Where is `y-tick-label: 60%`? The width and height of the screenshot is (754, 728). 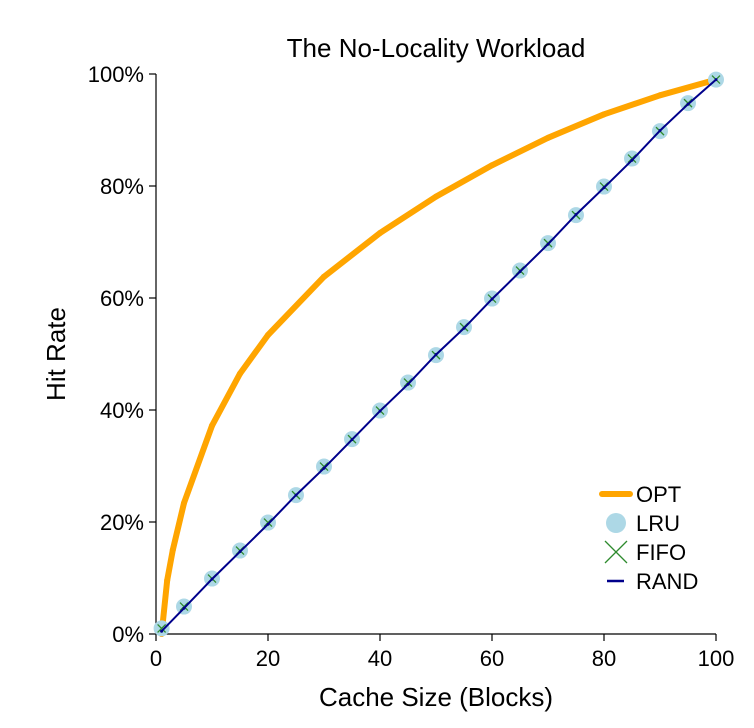 y-tick-label: 60% is located at coordinates (122, 298).